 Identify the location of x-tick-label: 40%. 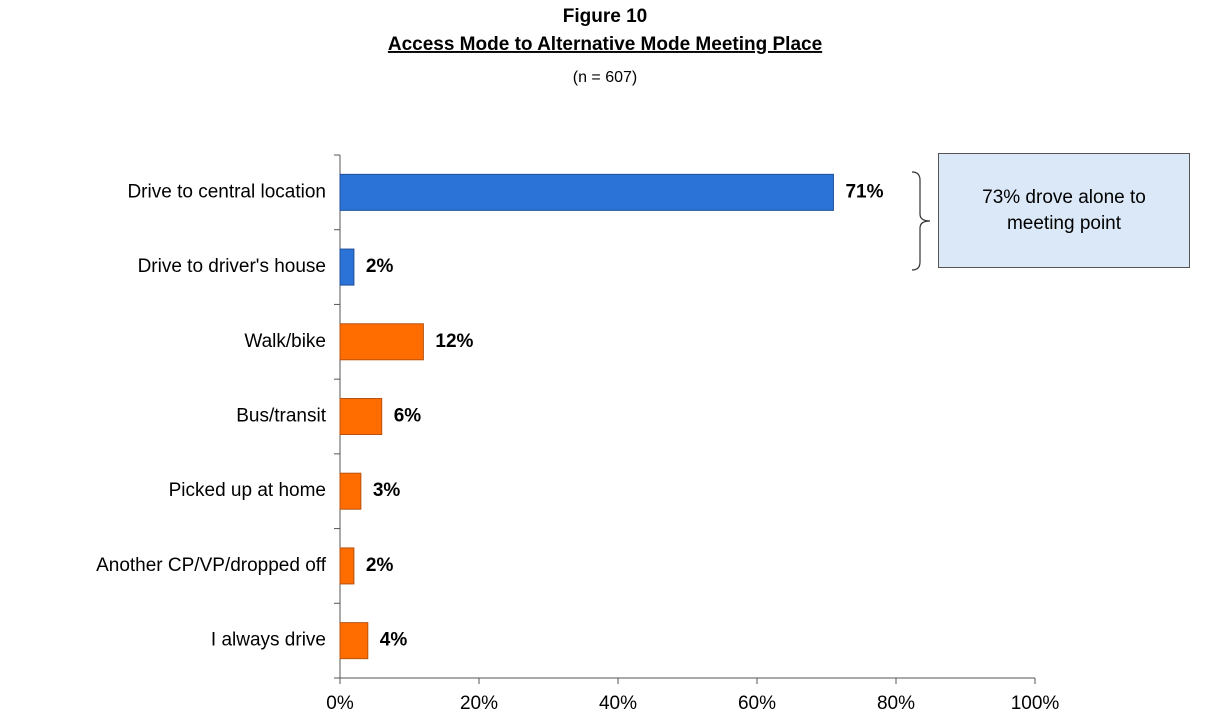
(618, 703).